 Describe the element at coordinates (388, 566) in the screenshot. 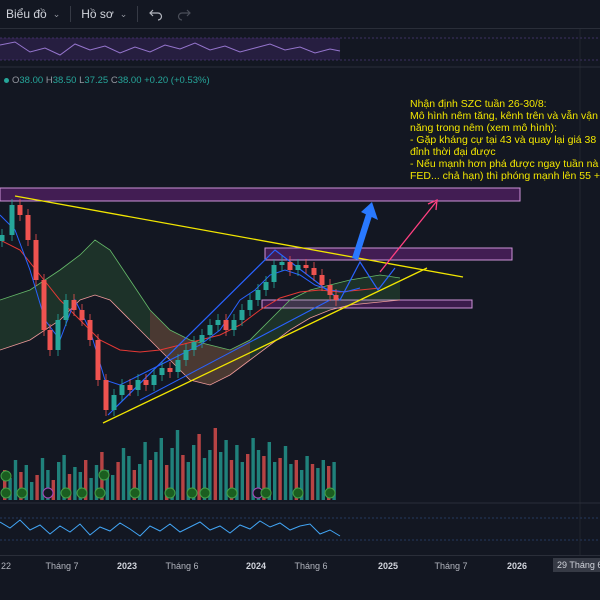

I see `time-label: 2025` at that location.